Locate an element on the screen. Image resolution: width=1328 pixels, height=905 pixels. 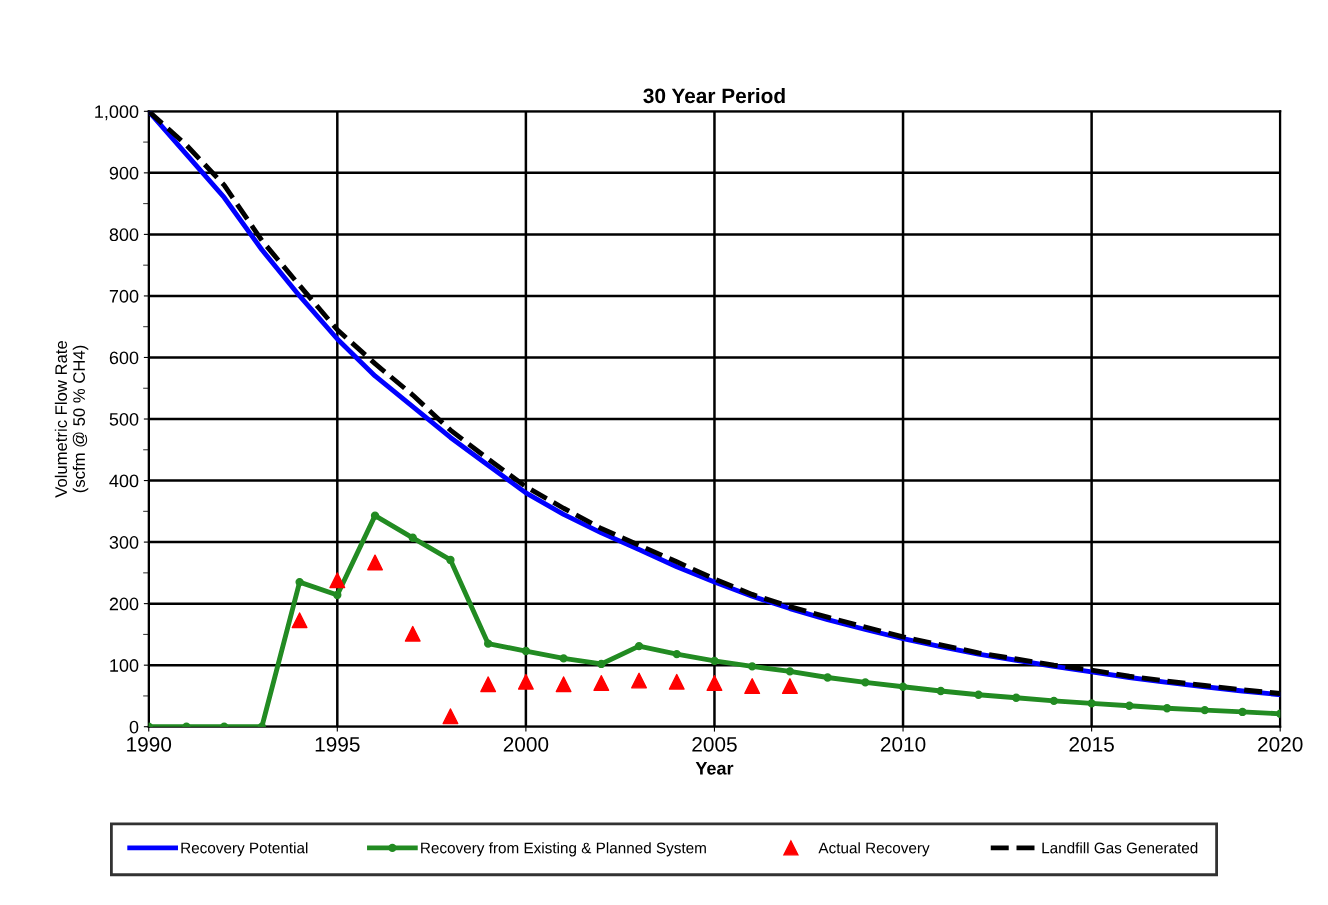
legend-label: Landfill Gas Generated is located at coordinates (1120, 848).